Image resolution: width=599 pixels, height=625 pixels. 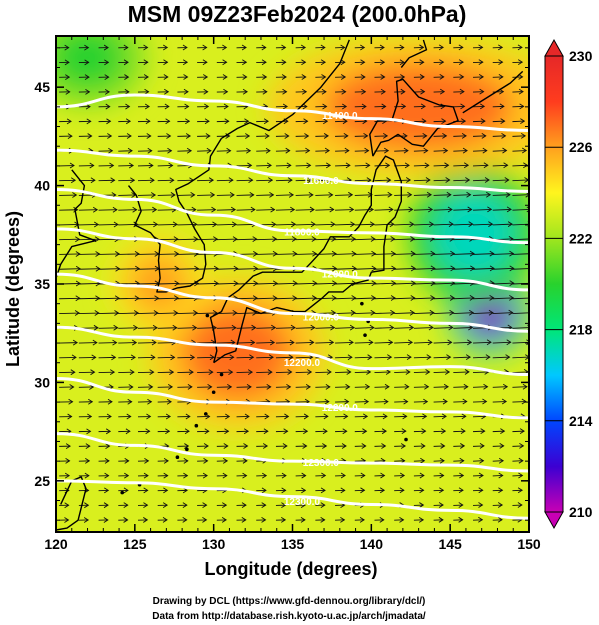 I want to click on island, so click(x=187, y=449).